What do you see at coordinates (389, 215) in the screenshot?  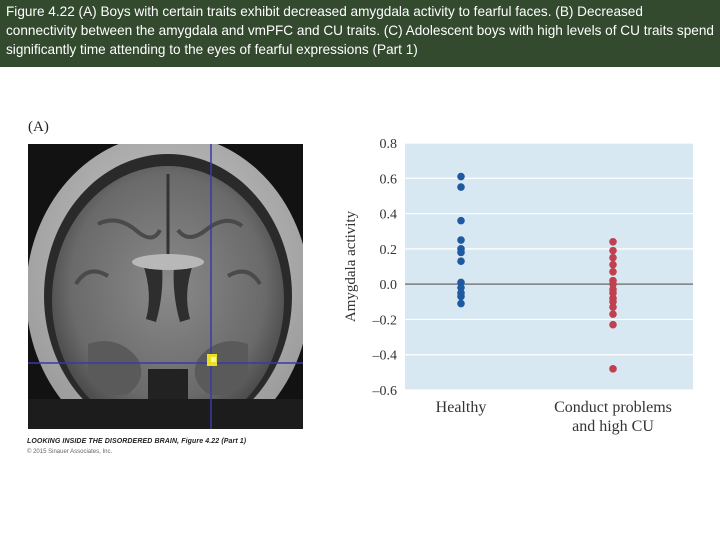 I see `y-tick-label: 0.4` at bounding box center [389, 215].